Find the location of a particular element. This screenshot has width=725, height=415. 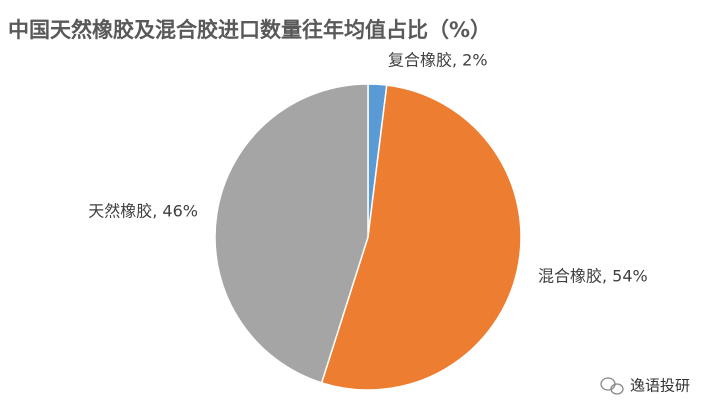

data-label: 混合橡胶, 54% is located at coordinates (593, 276).